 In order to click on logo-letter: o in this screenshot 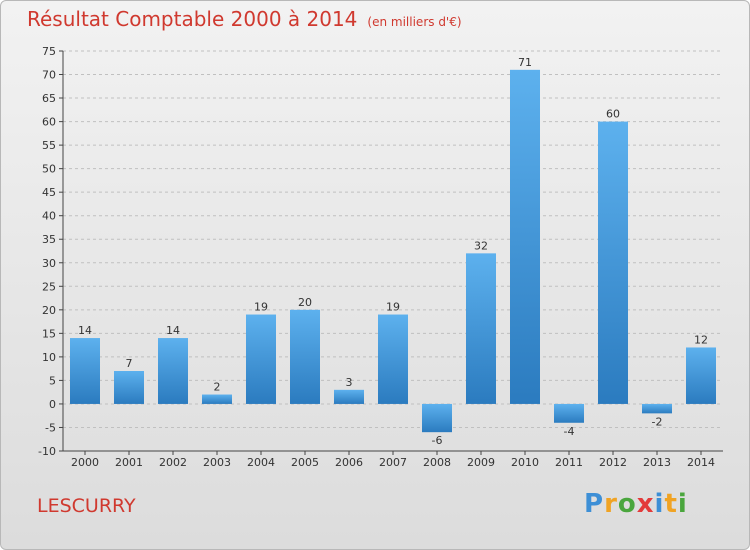, I will do `click(627, 504)`.